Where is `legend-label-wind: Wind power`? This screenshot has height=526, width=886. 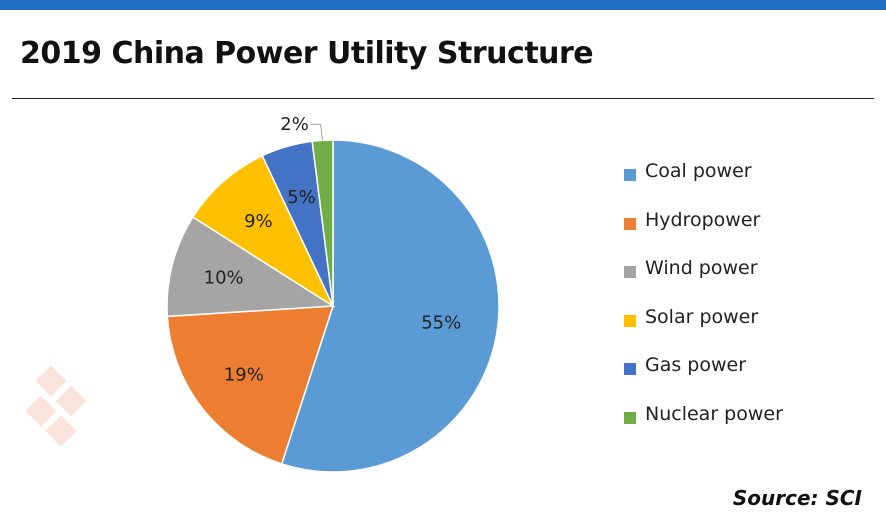 legend-label-wind: Wind power is located at coordinates (701, 268).